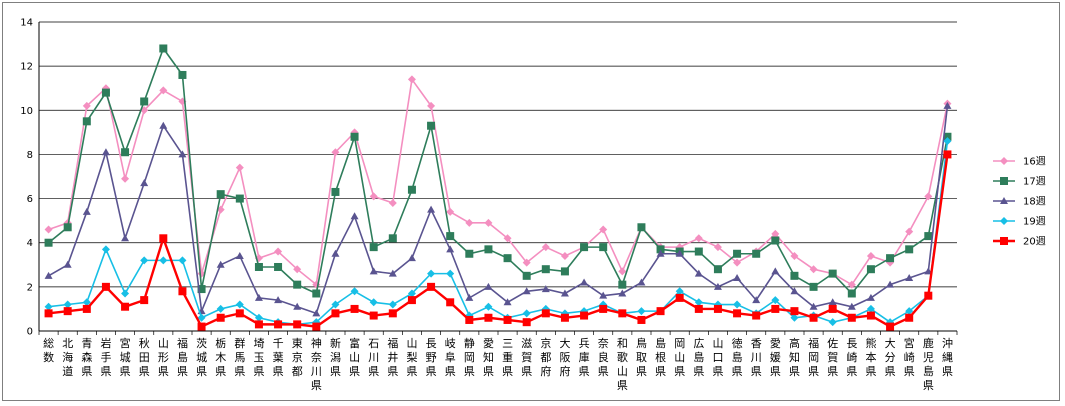 The width and height of the screenshot is (1065, 406). What do you see at coordinates (450, 357) in the screenshot?
I see `x-category-label: 阜` at bounding box center [450, 357].